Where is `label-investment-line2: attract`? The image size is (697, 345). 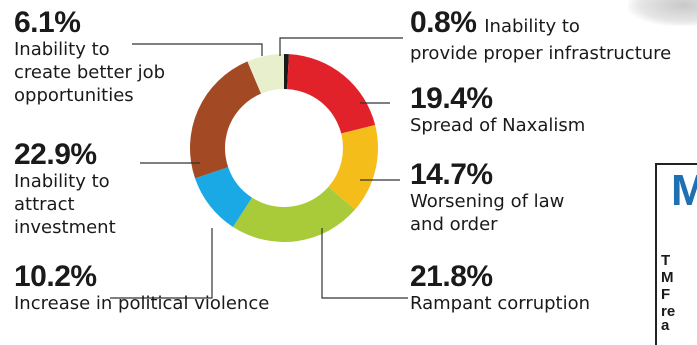 label-investment-line2: attract is located at coordinates (44, 204).